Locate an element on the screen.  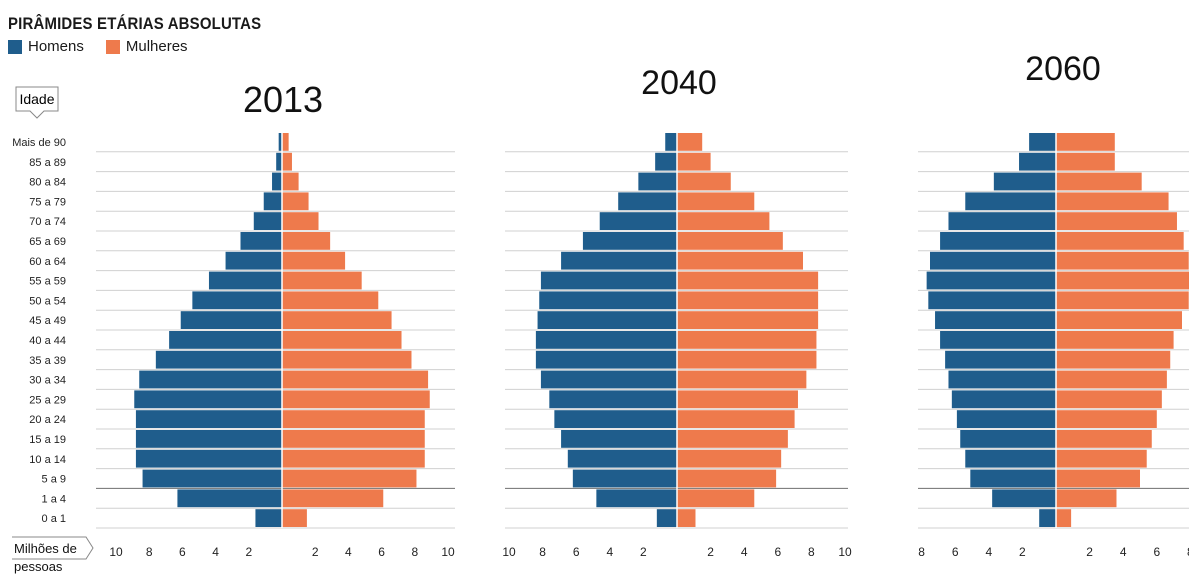
legend-label-mulheres: Mulheres is located at coordinates (156, 46).